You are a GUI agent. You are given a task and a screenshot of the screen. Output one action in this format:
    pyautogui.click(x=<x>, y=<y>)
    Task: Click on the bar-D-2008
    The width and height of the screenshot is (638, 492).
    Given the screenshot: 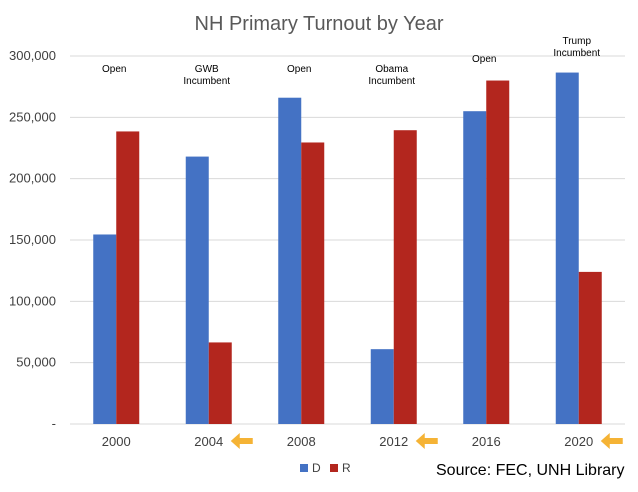 What is the action you would take?
    pyautogui.click(x=290, y=260)
    